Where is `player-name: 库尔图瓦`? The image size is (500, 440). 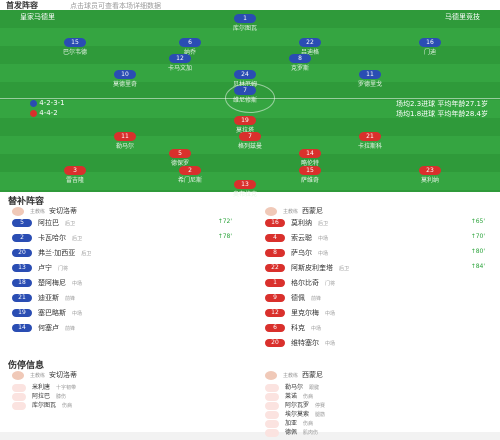
player-name: 库尔图瓦 is located at coordinates (245, 28).